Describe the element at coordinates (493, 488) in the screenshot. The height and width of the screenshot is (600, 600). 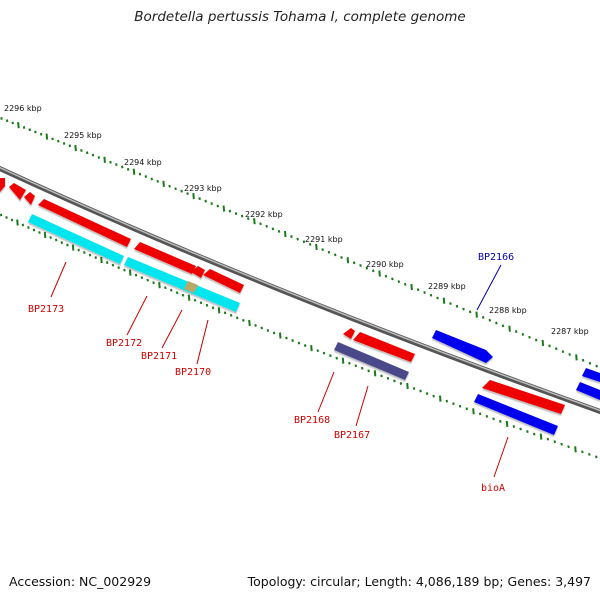
I see `gene-label: bioA` at that location.